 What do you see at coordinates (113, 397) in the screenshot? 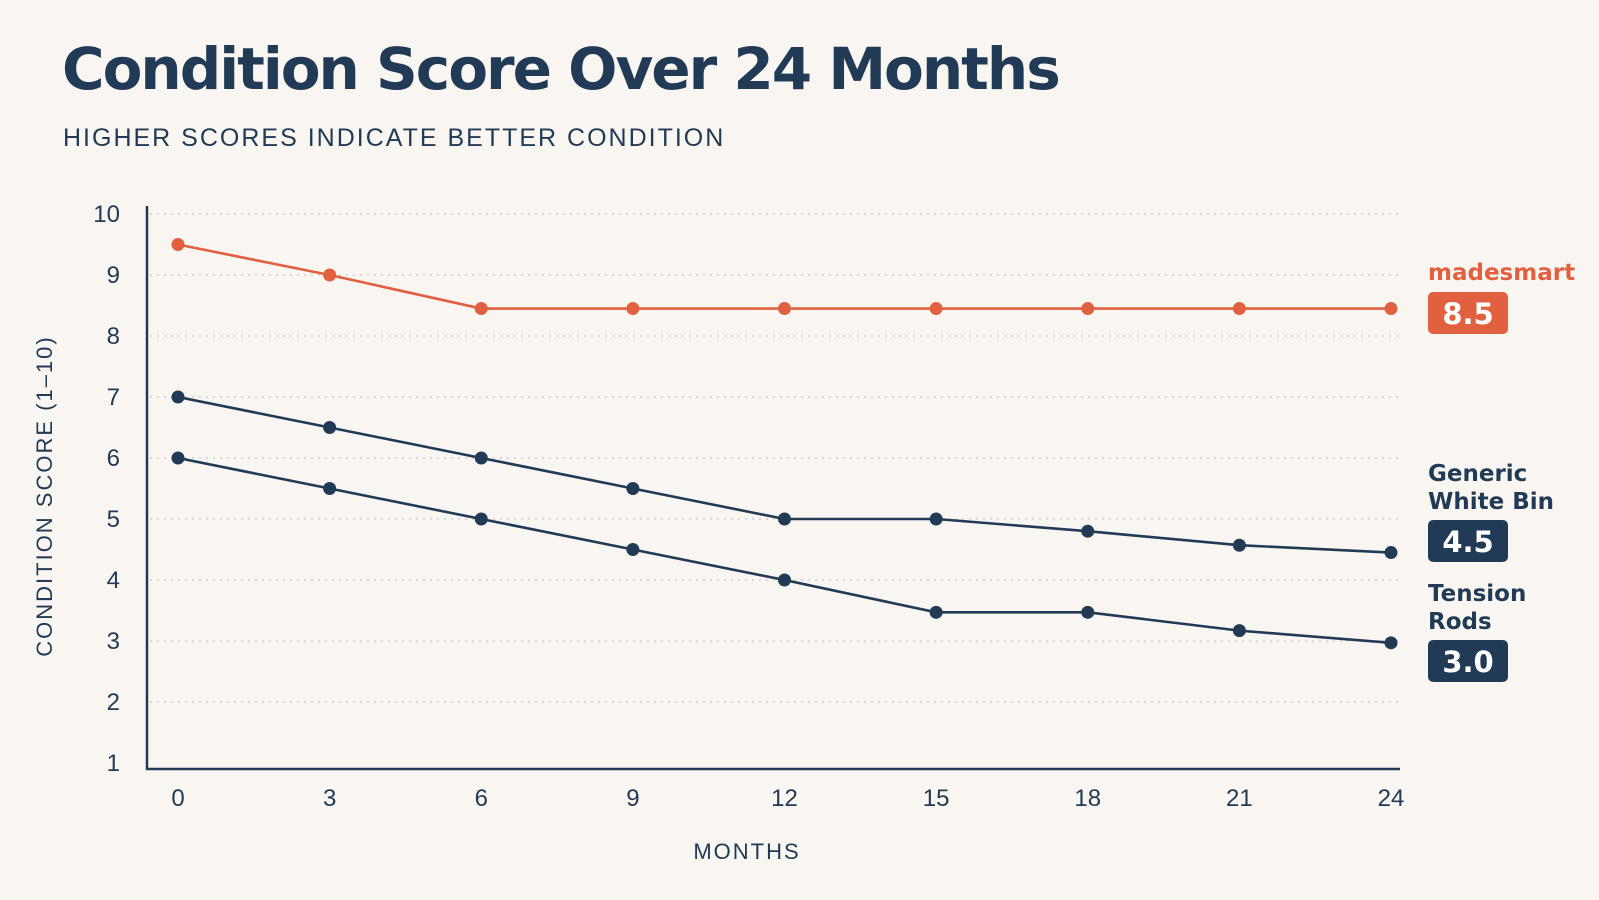
I see `y-tick-label: 7` at bounding box center [113, 397].